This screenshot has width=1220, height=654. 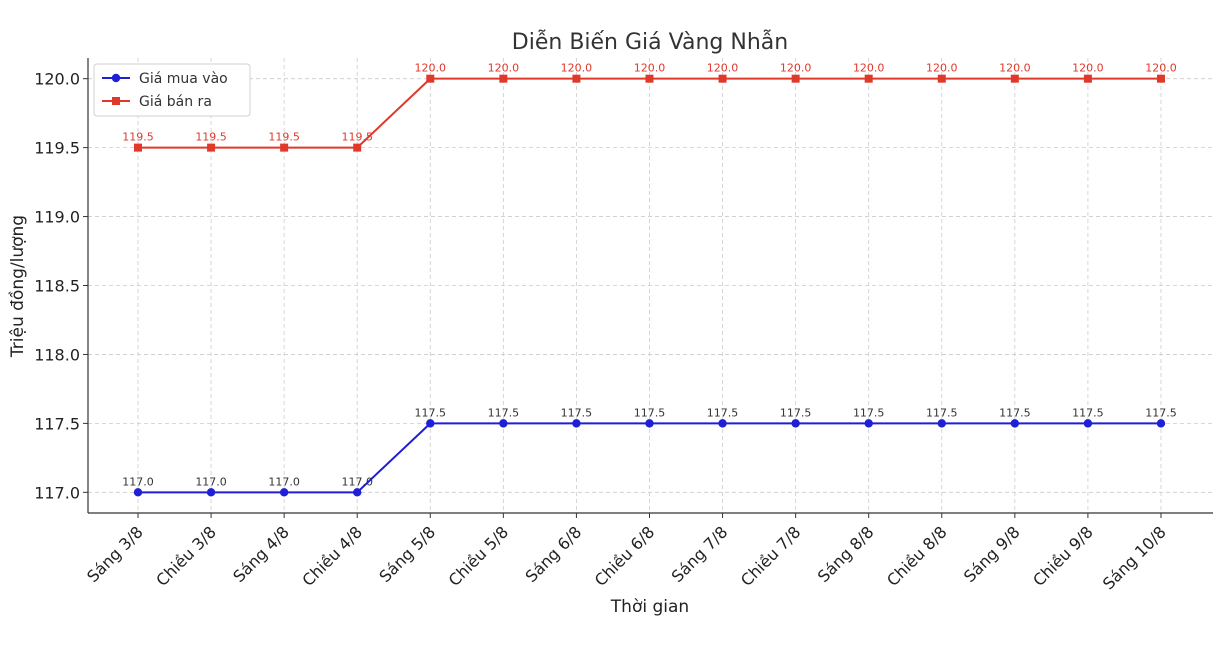 What do you see at coordinates (407, 554) in the screenshot?
I see `x-tick-label-4: Sáng 5/8` at bounding box center [407, 554].